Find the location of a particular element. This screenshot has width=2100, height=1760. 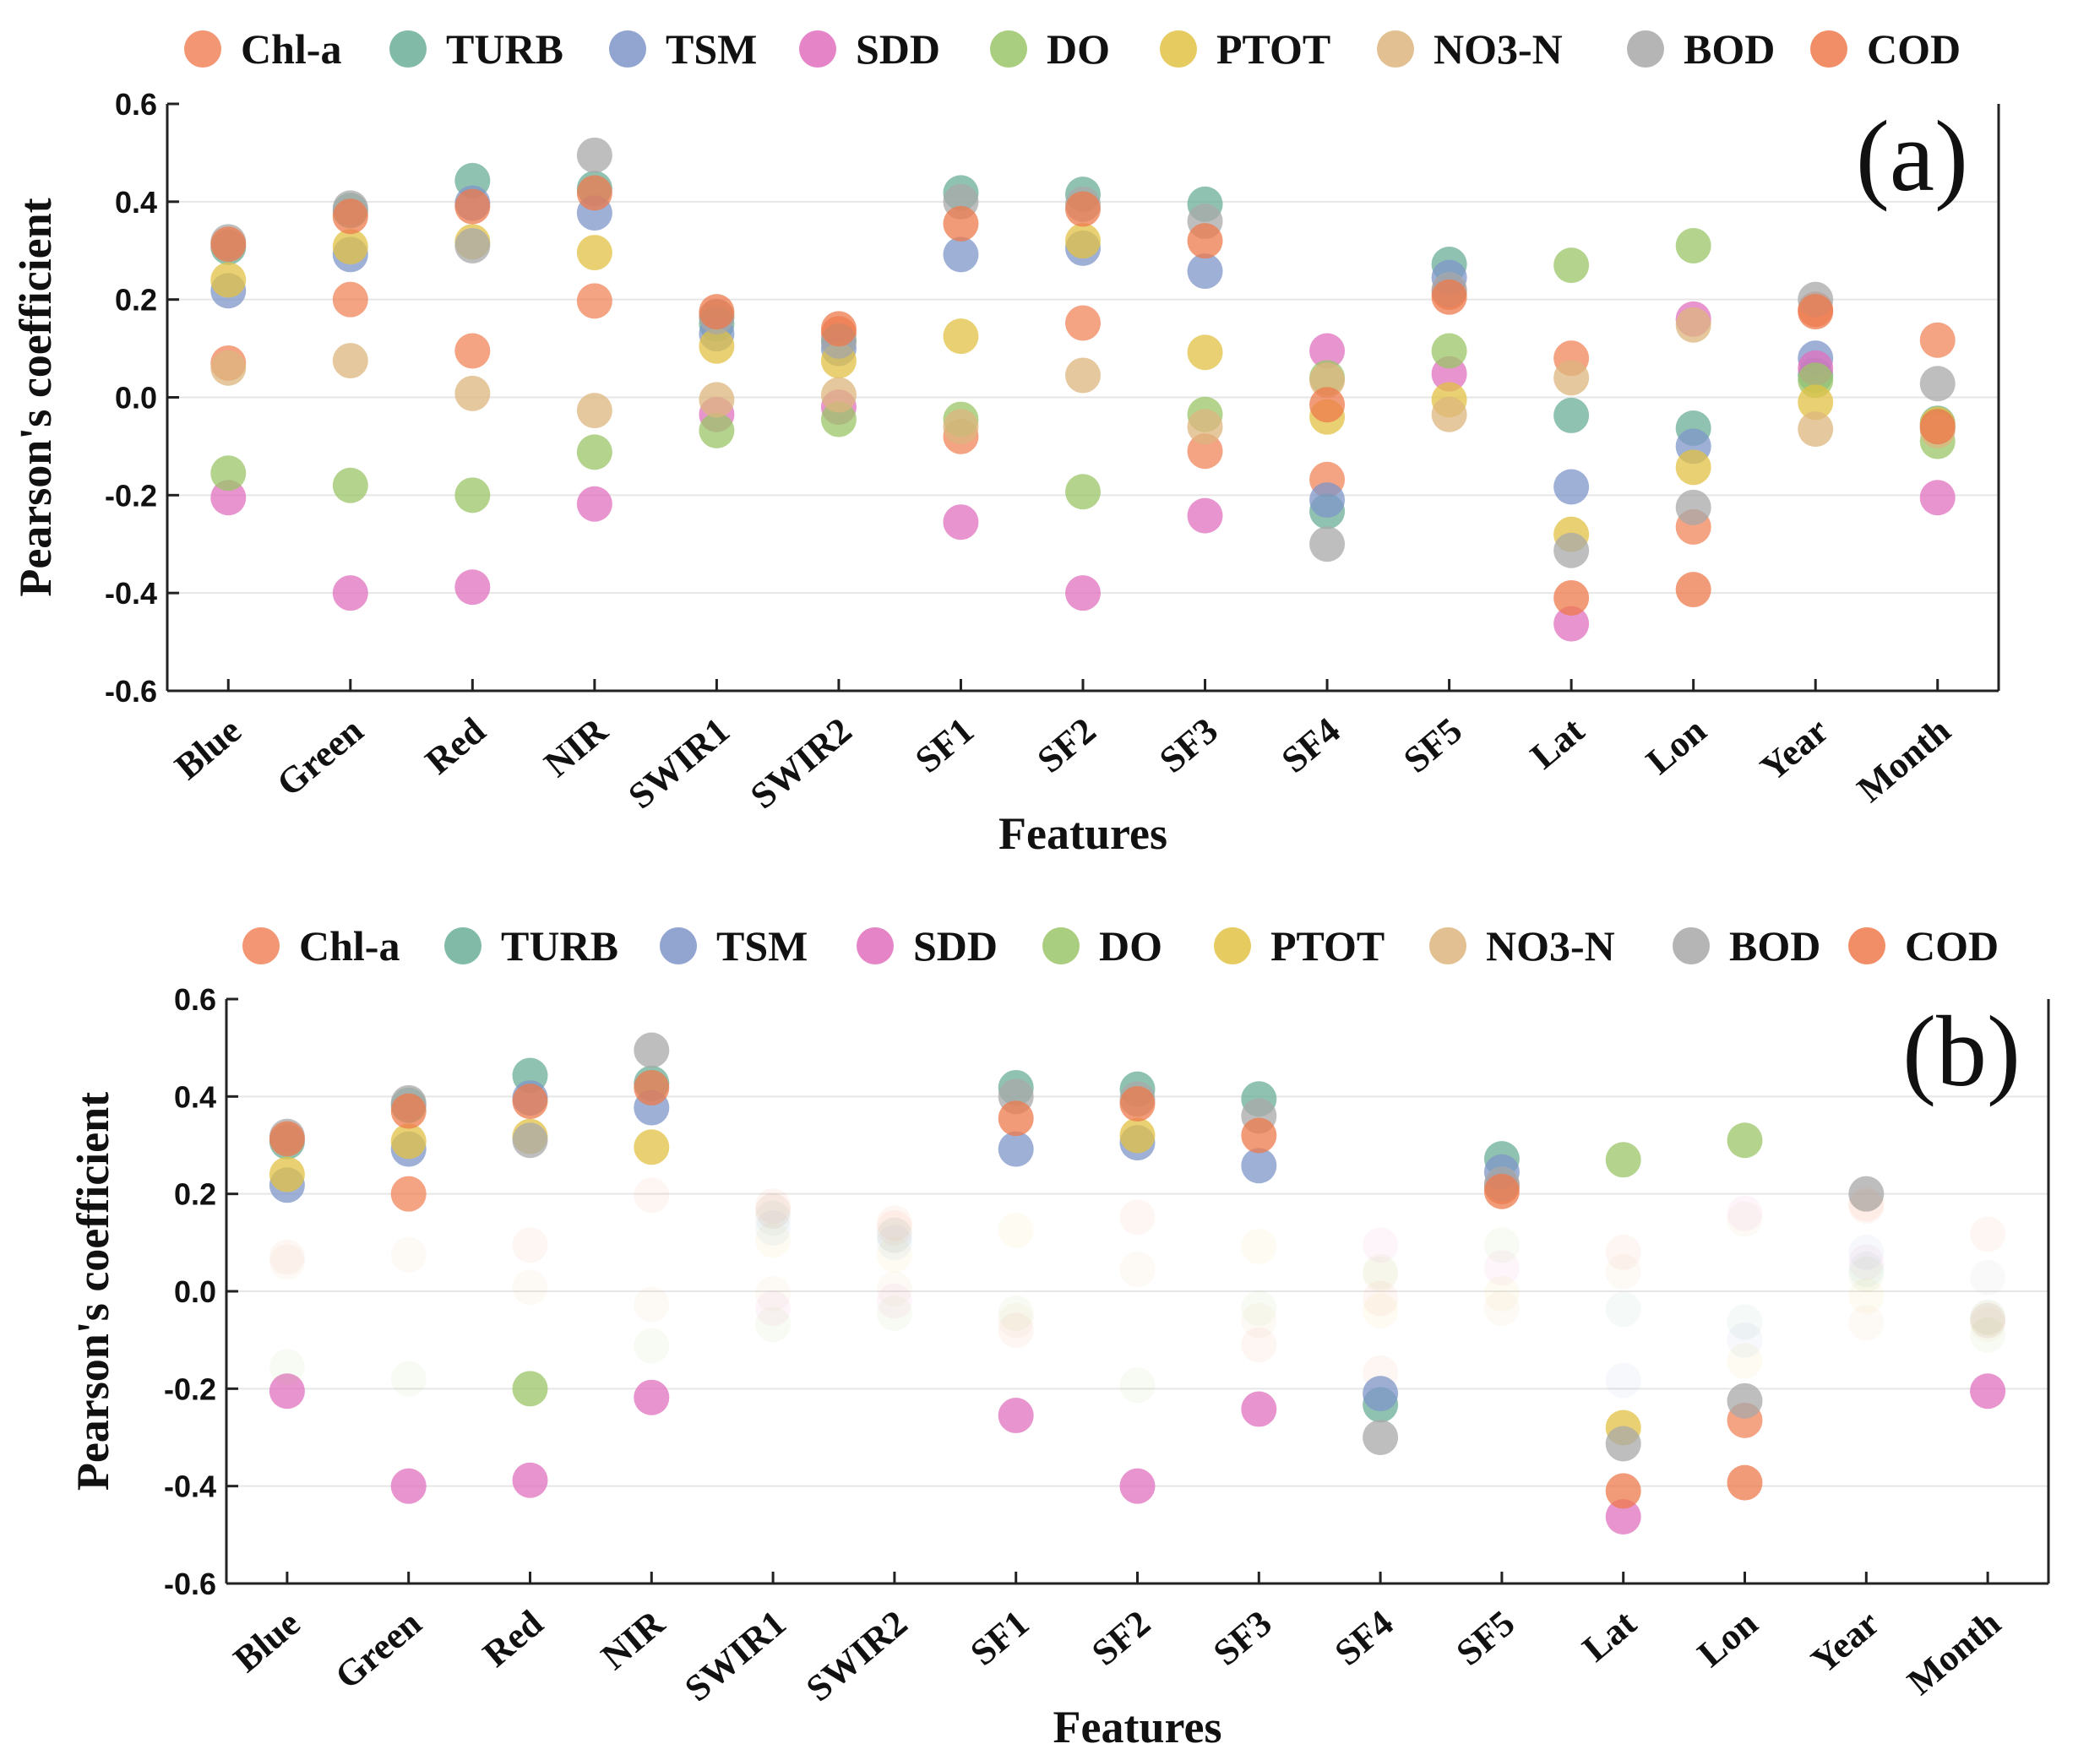

x-tick-label: SF1 is located at coordinates (999, 1638).